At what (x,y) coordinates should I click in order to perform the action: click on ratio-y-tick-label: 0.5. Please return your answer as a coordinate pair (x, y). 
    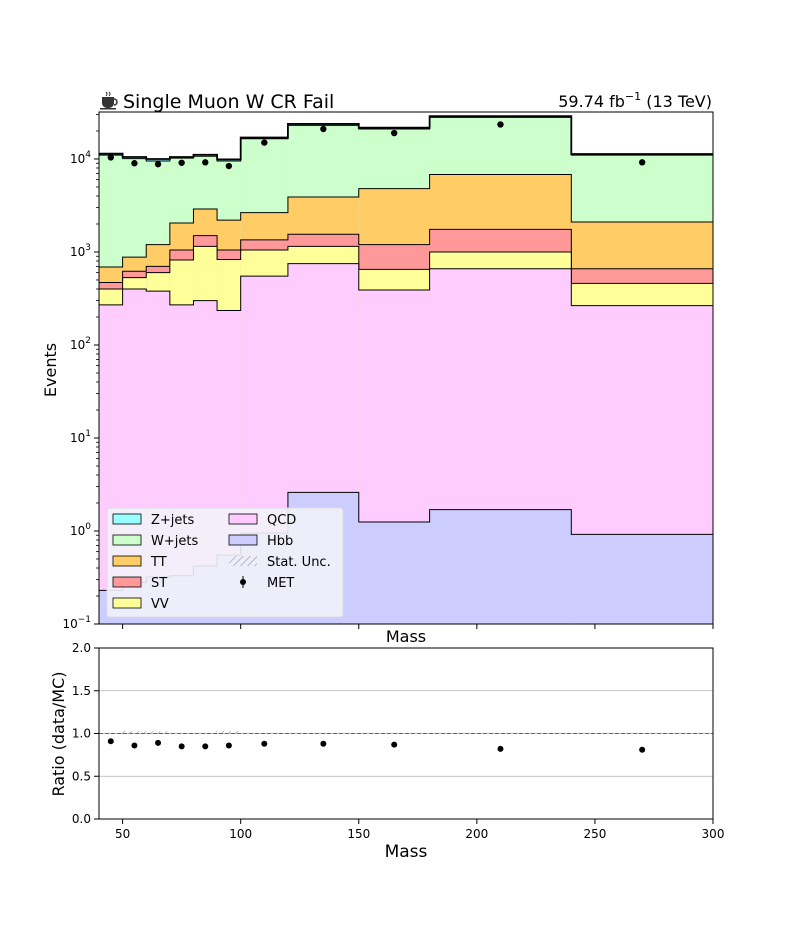
    Looking at the image, I should click on (81, 776).